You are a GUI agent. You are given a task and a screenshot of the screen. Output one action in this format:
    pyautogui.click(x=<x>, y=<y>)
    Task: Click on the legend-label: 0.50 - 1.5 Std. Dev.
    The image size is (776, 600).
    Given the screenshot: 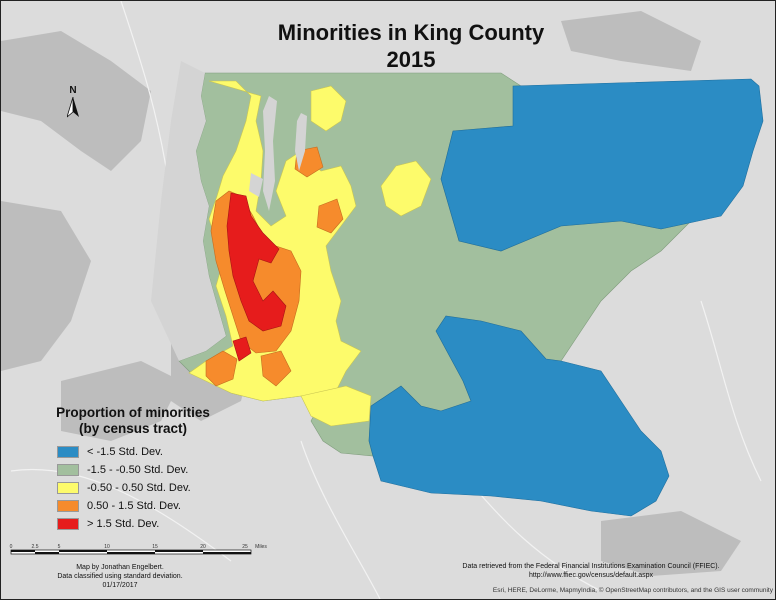 What is the action you would take?
    pyautogui.click(x=134, y=506)
    